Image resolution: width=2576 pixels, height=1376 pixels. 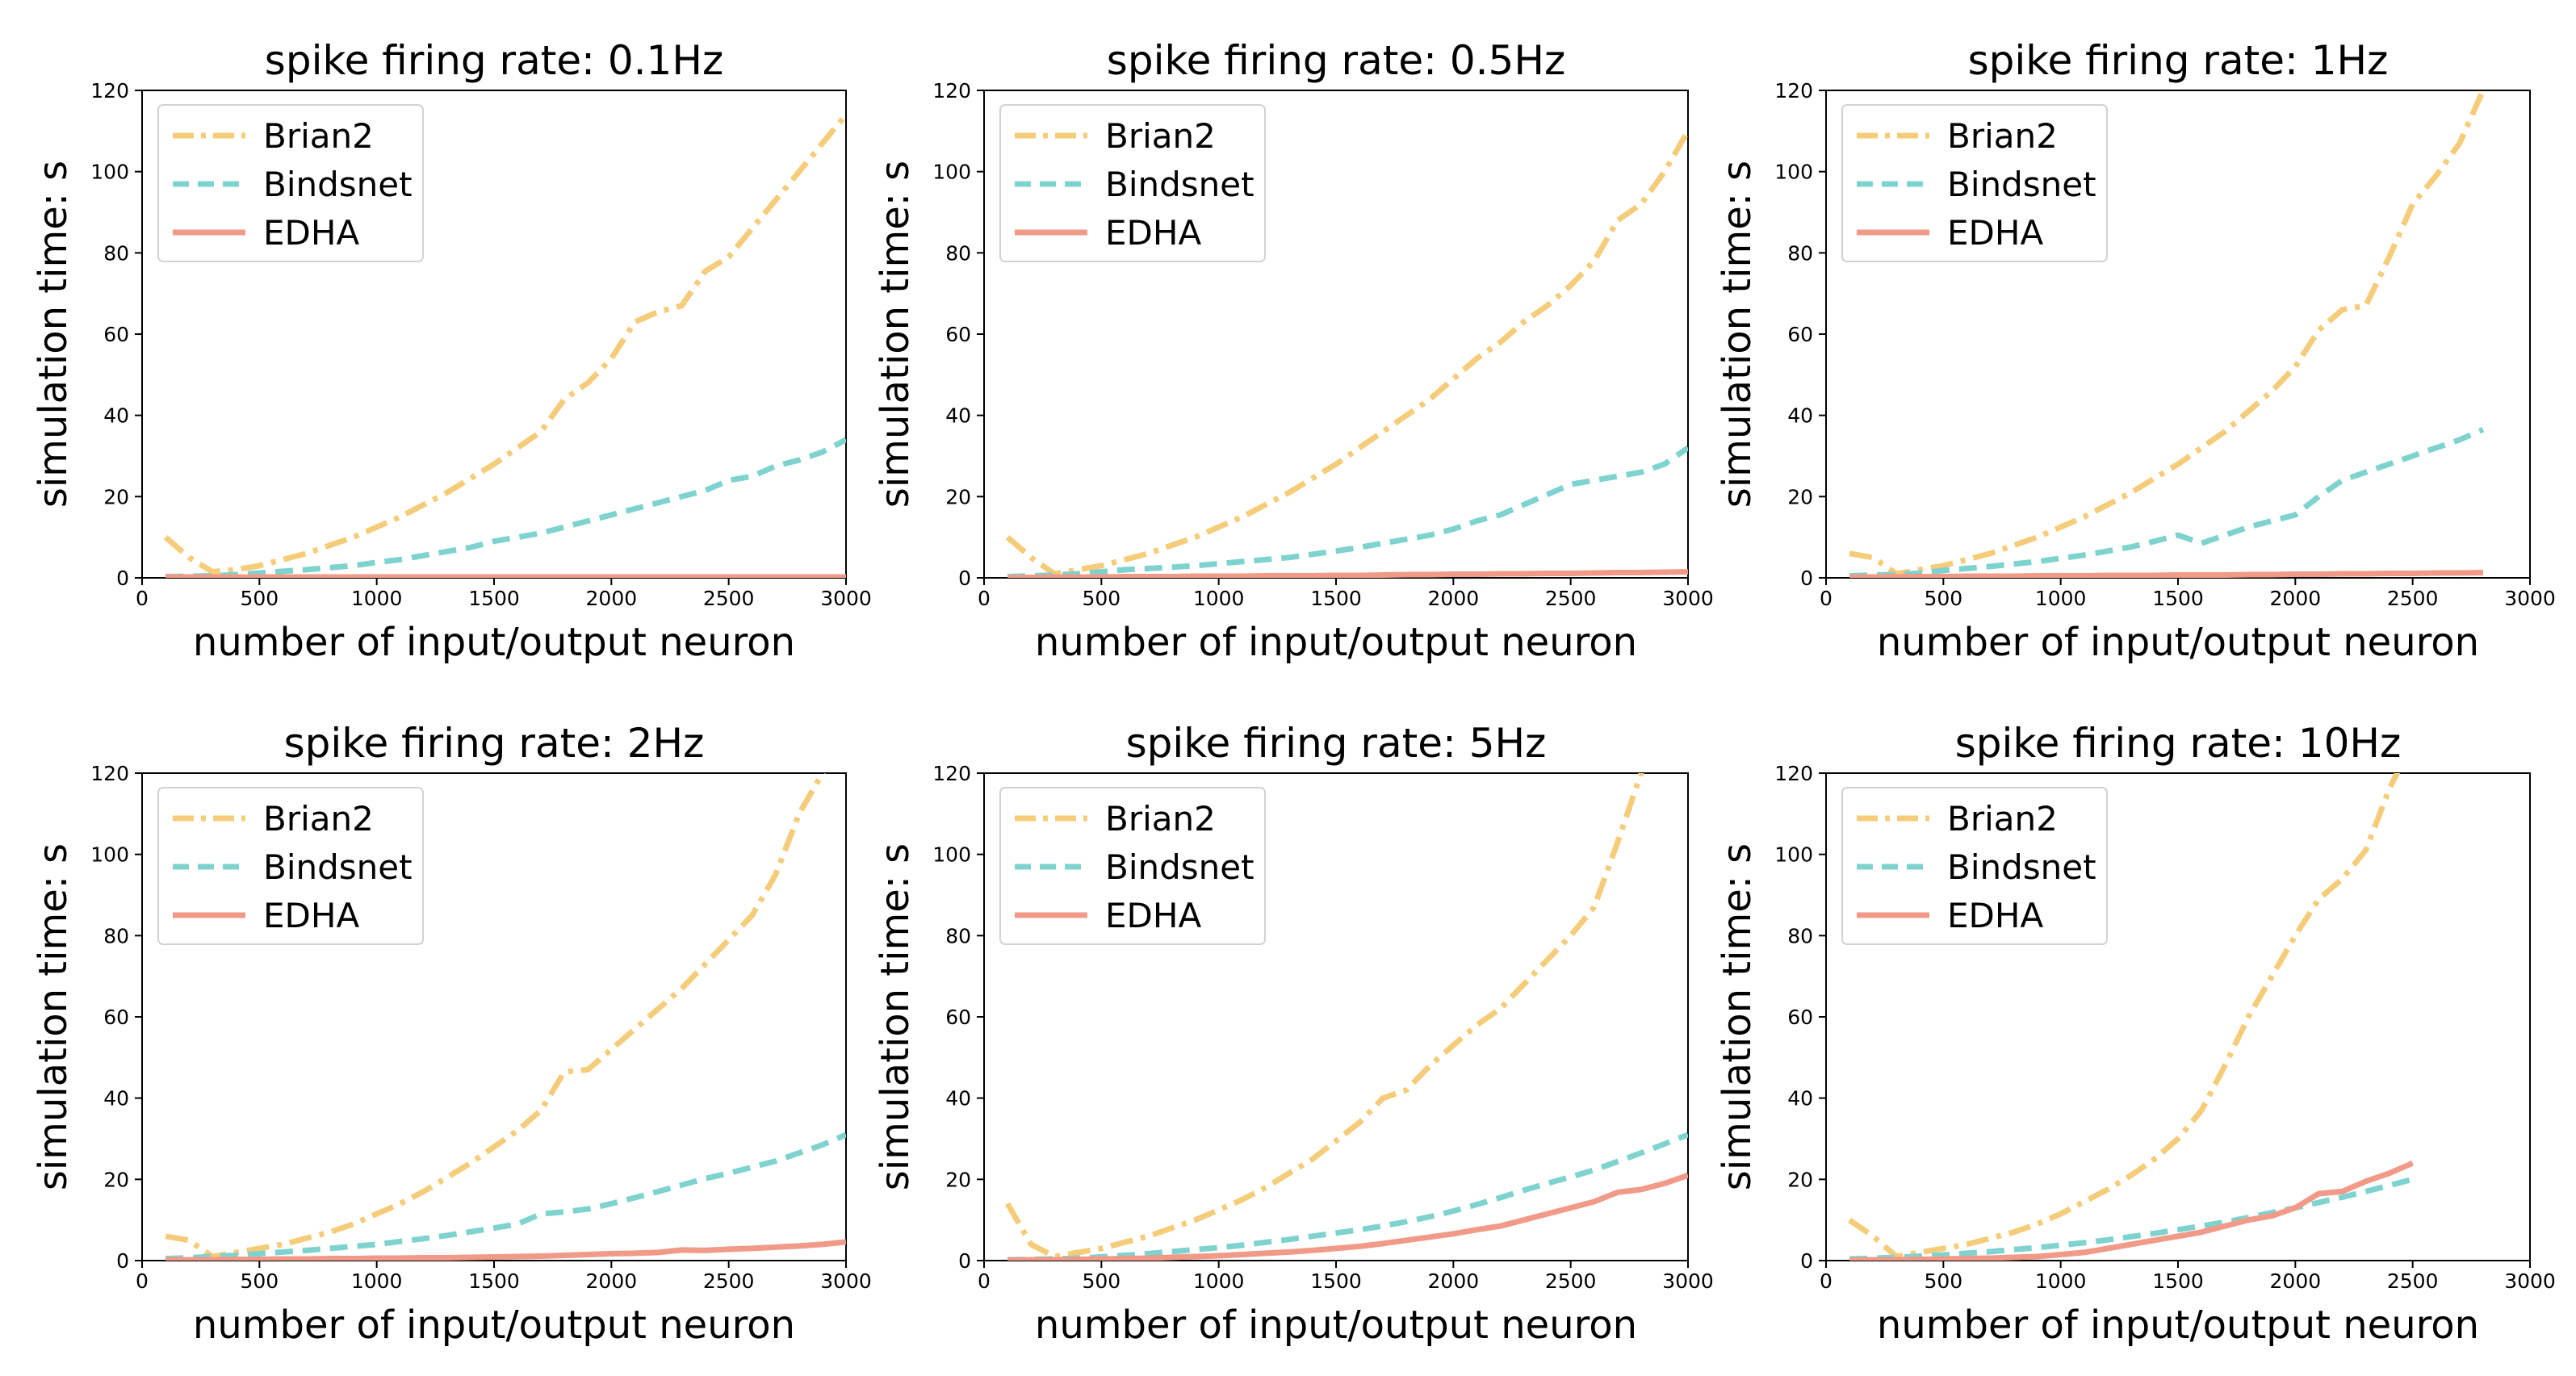 I want to click on chart-title: spike firing rate: 0.5Hz, so click(x=1336, y=60).